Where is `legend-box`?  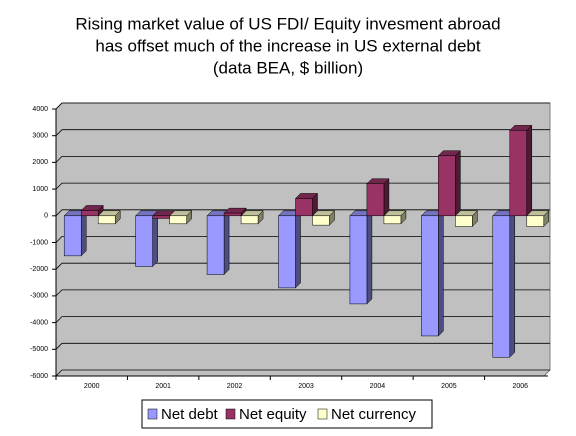 legend-box is located at coordinates (287, 414).